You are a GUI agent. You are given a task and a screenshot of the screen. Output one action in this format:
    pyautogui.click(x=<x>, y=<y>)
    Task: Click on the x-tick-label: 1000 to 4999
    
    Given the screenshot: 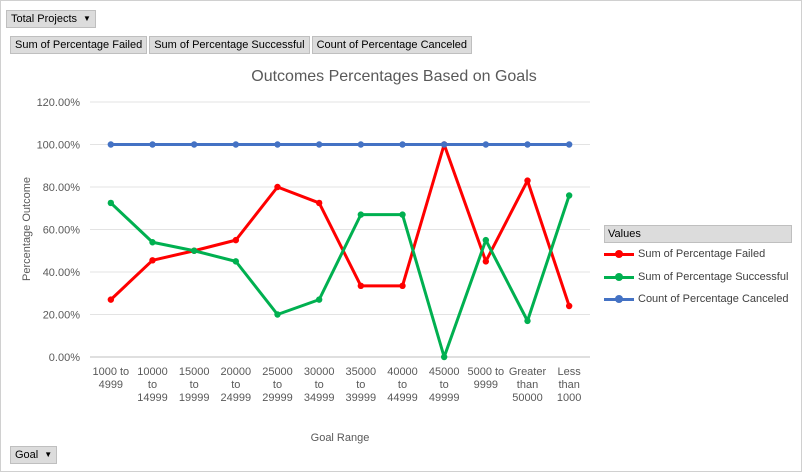 What is the action you would take?
    pyautogui.click(x=110, y=378)
    